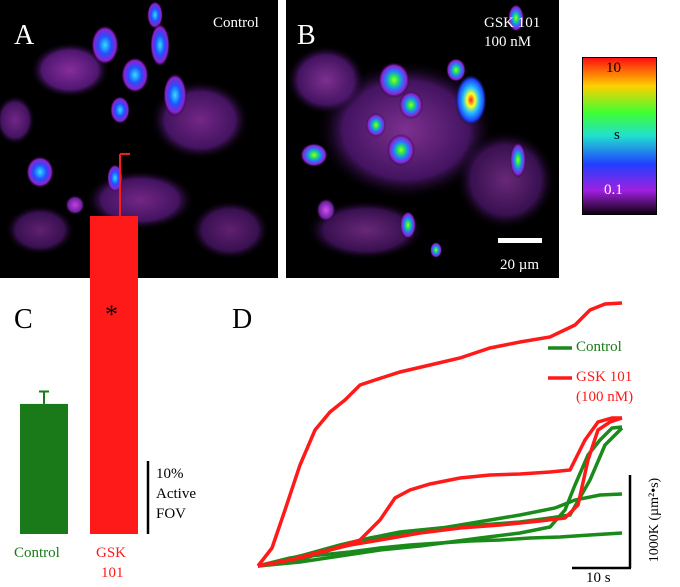 This screenshot has width=680, height=587. I want to click on line-scale-y-label: 1000K (µm²•s), so click(654, 520).